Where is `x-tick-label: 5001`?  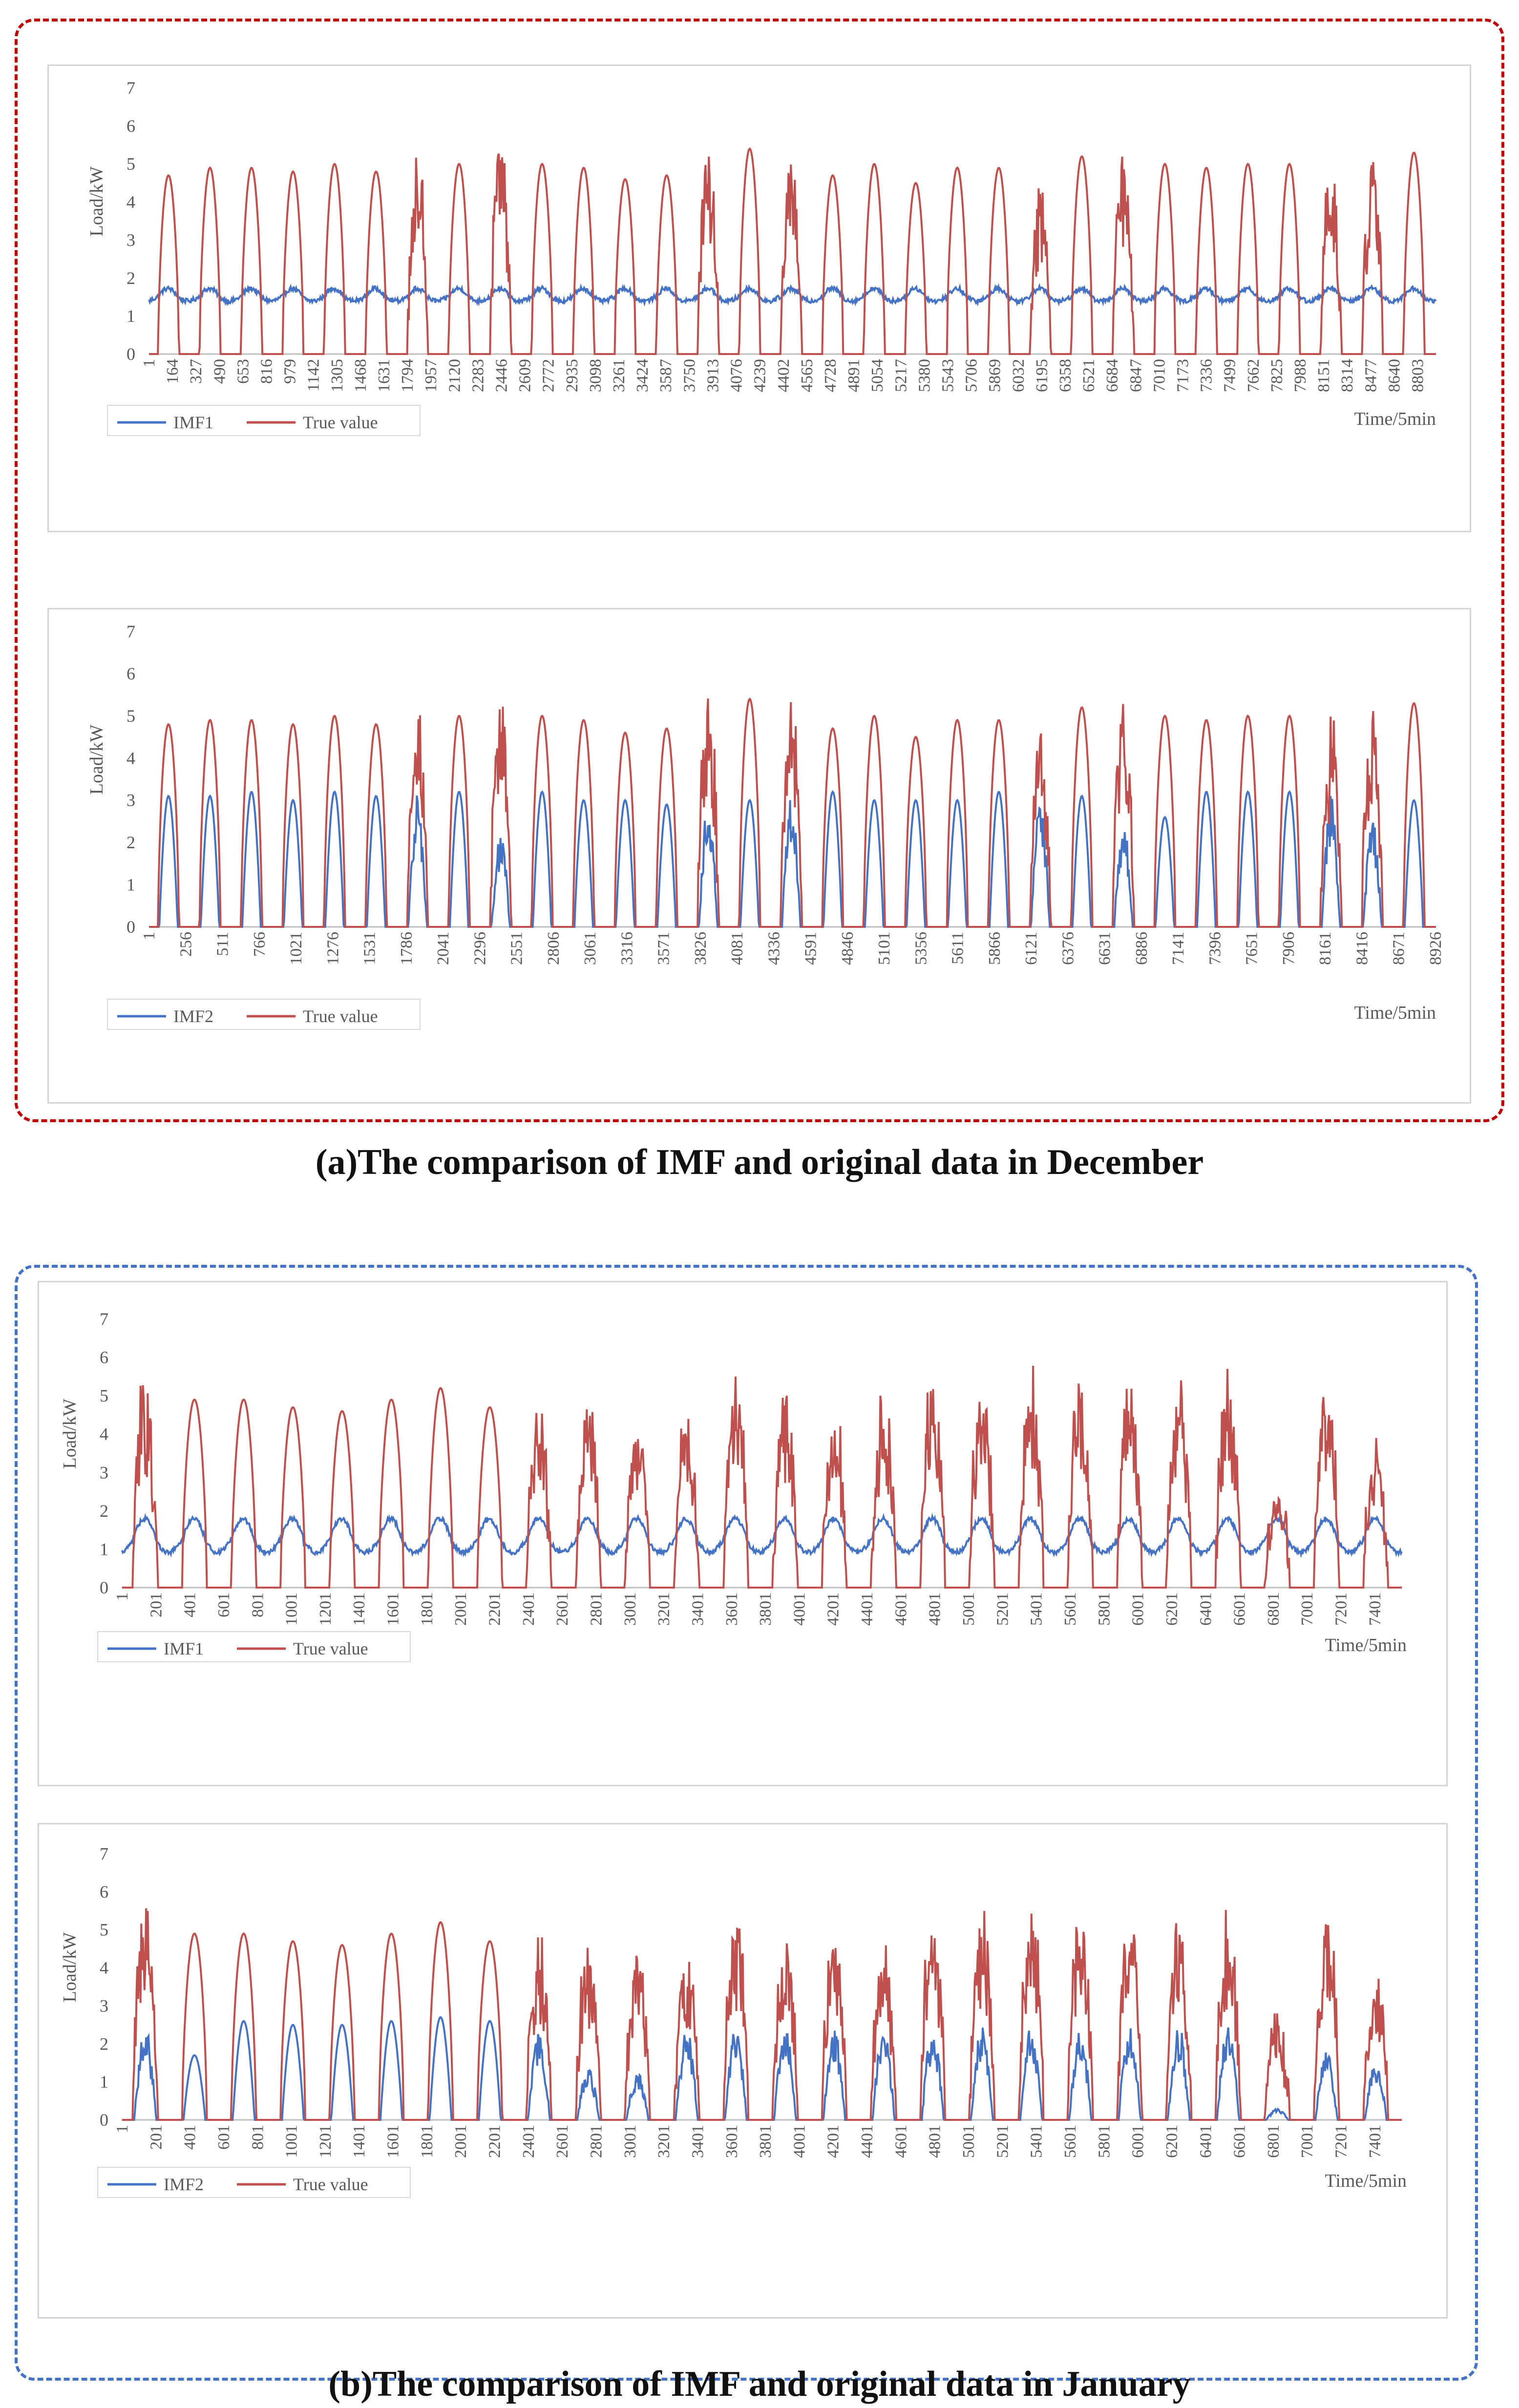 x-tick-label: 5001 is located at coordinates (969, 2141).